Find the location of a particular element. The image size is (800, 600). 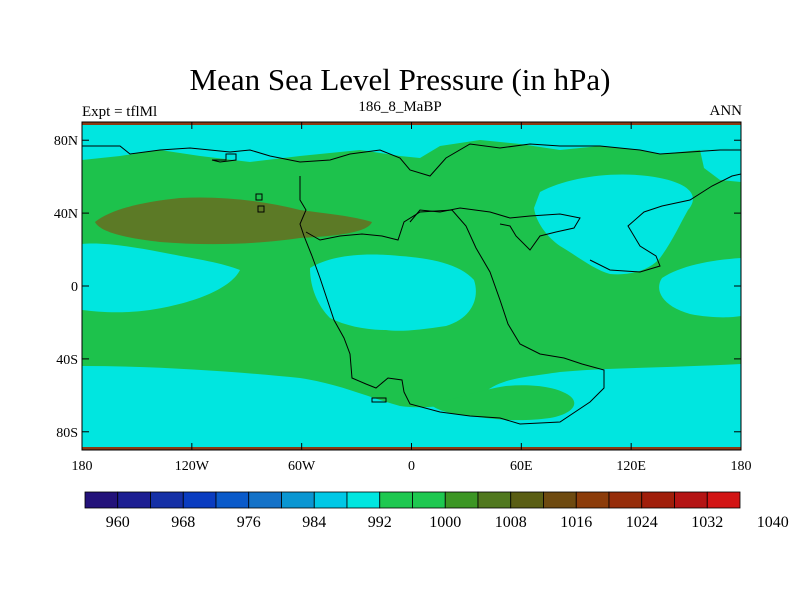

period-label: 186_8_MaBP is located at coordinates (400, 107).